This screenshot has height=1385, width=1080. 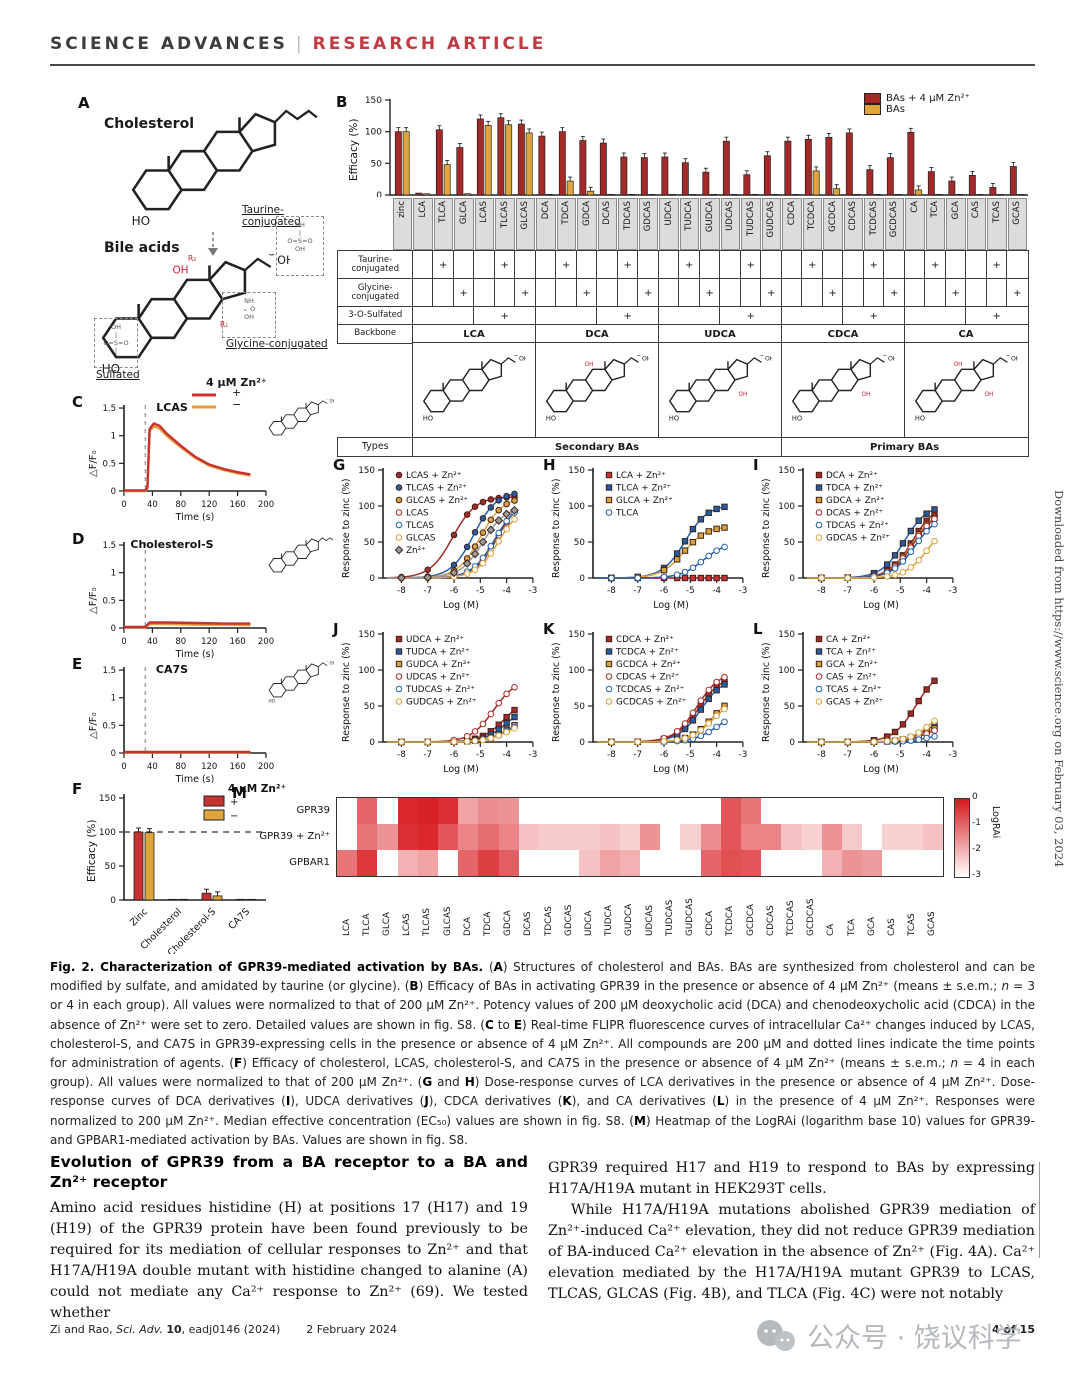 What do you see at coordinates (976, 210) in the screenshot?
I see `category-label-text: CAS` at bounding box center [976, 210].